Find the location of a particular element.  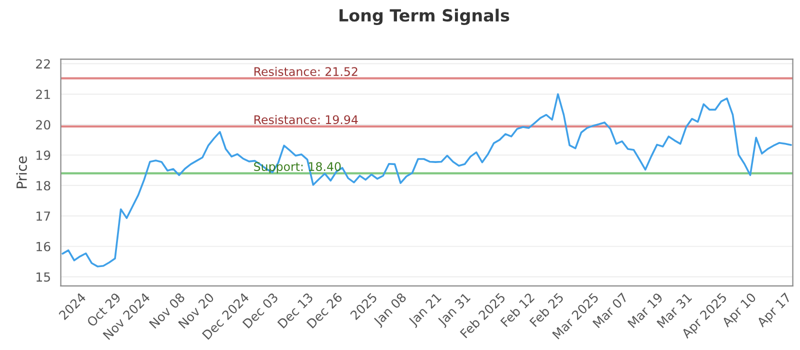

ref-line-label: Resistance: 21.52 is located at coordinates (306, 71).